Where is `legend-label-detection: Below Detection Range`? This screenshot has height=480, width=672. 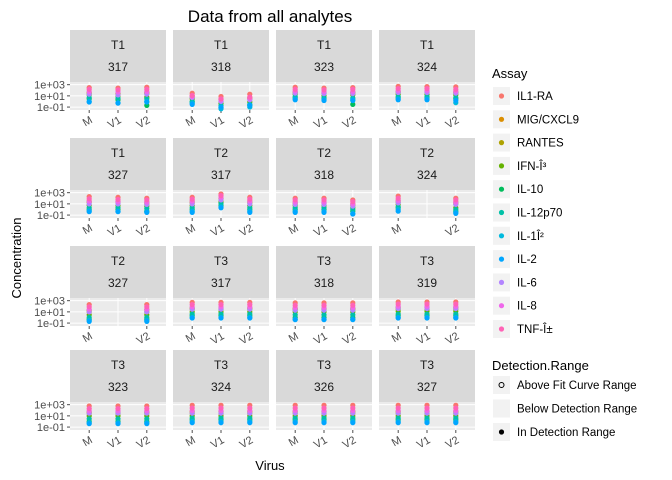
legend-label-detection: Below Detection Range is located at coordinates (577, 410).